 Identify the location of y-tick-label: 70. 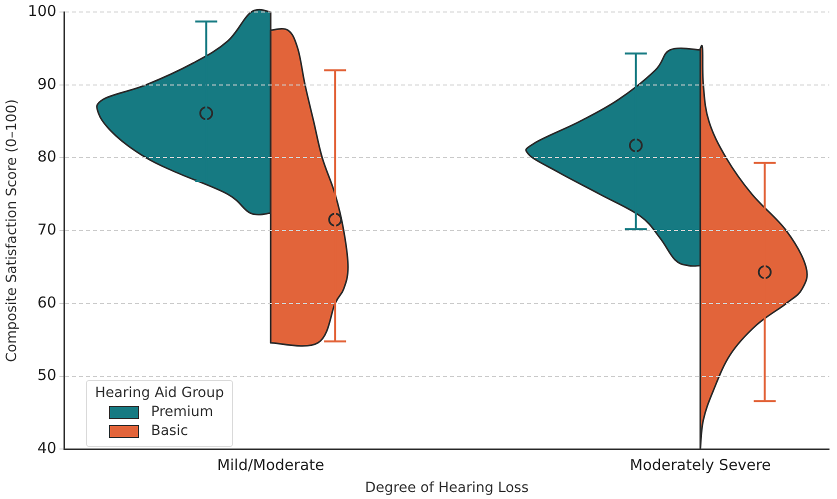
(46, 229).